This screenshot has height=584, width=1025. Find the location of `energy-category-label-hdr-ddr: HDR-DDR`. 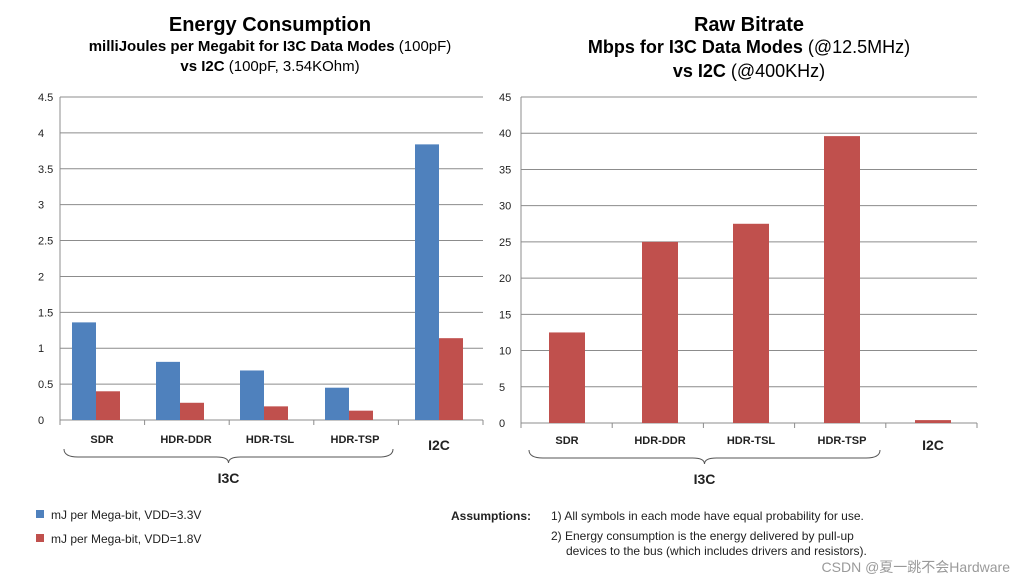

energy-category-label-hdr-ddr: HDR-DDR is located at coordinates (185, 440).